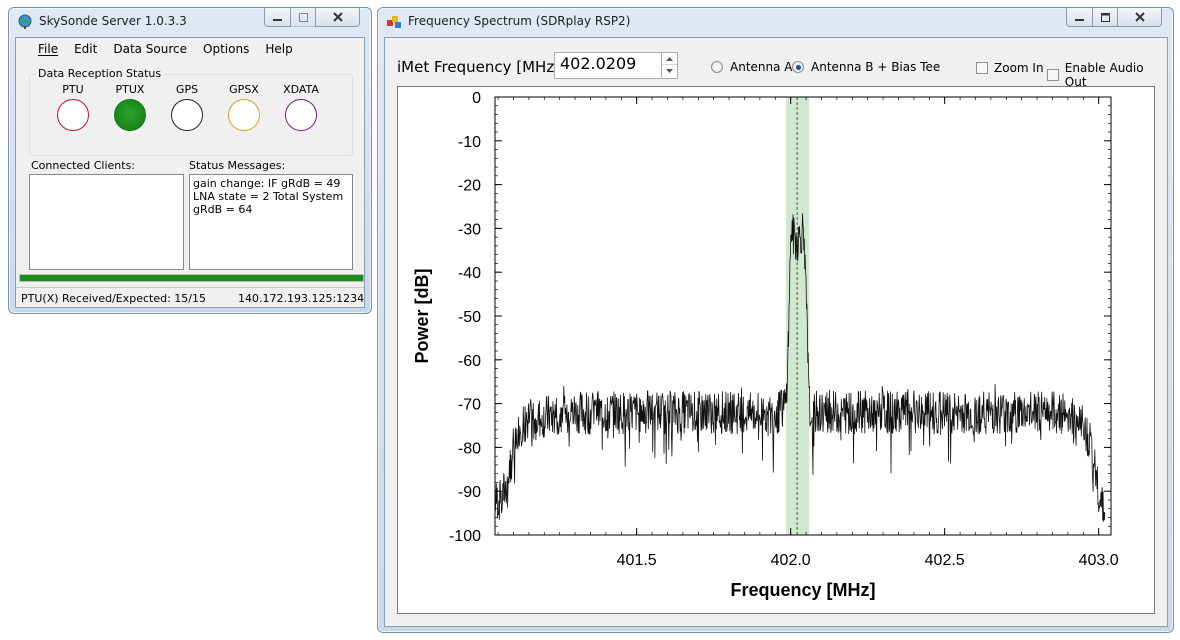 The image size is (1180, 640). Describe the element at coordinates (301, 298) in the screenshot. I see `server-address: 140.172.193.125:1234` at that location.